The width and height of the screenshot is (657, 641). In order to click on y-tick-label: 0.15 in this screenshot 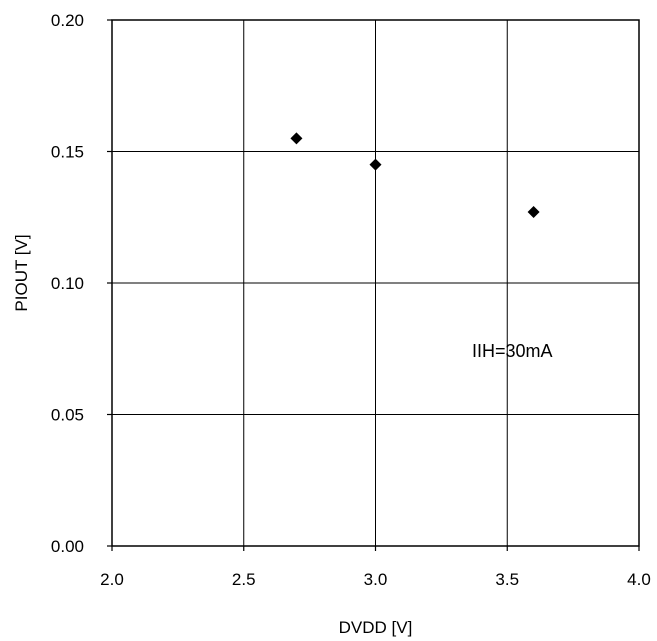, I will do `click(67, 152)`.